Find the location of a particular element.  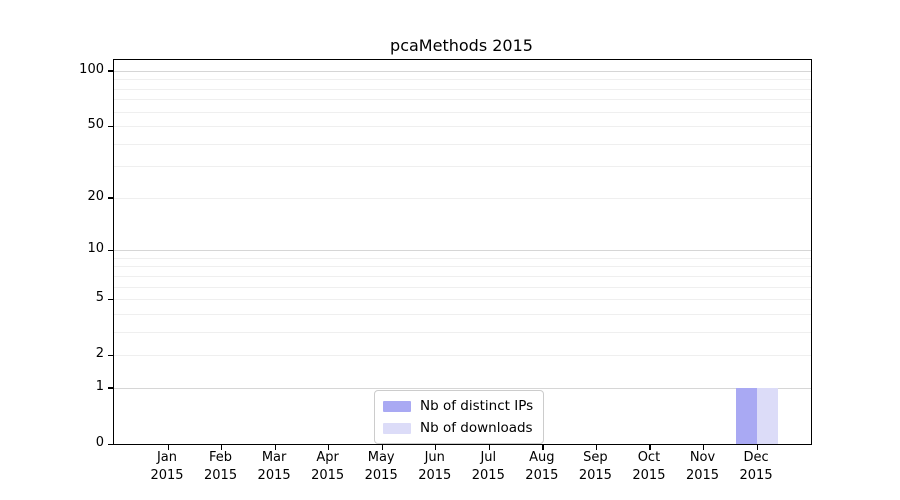

x-tick-label: Sep 2015 is located at coordinates (595, 466).